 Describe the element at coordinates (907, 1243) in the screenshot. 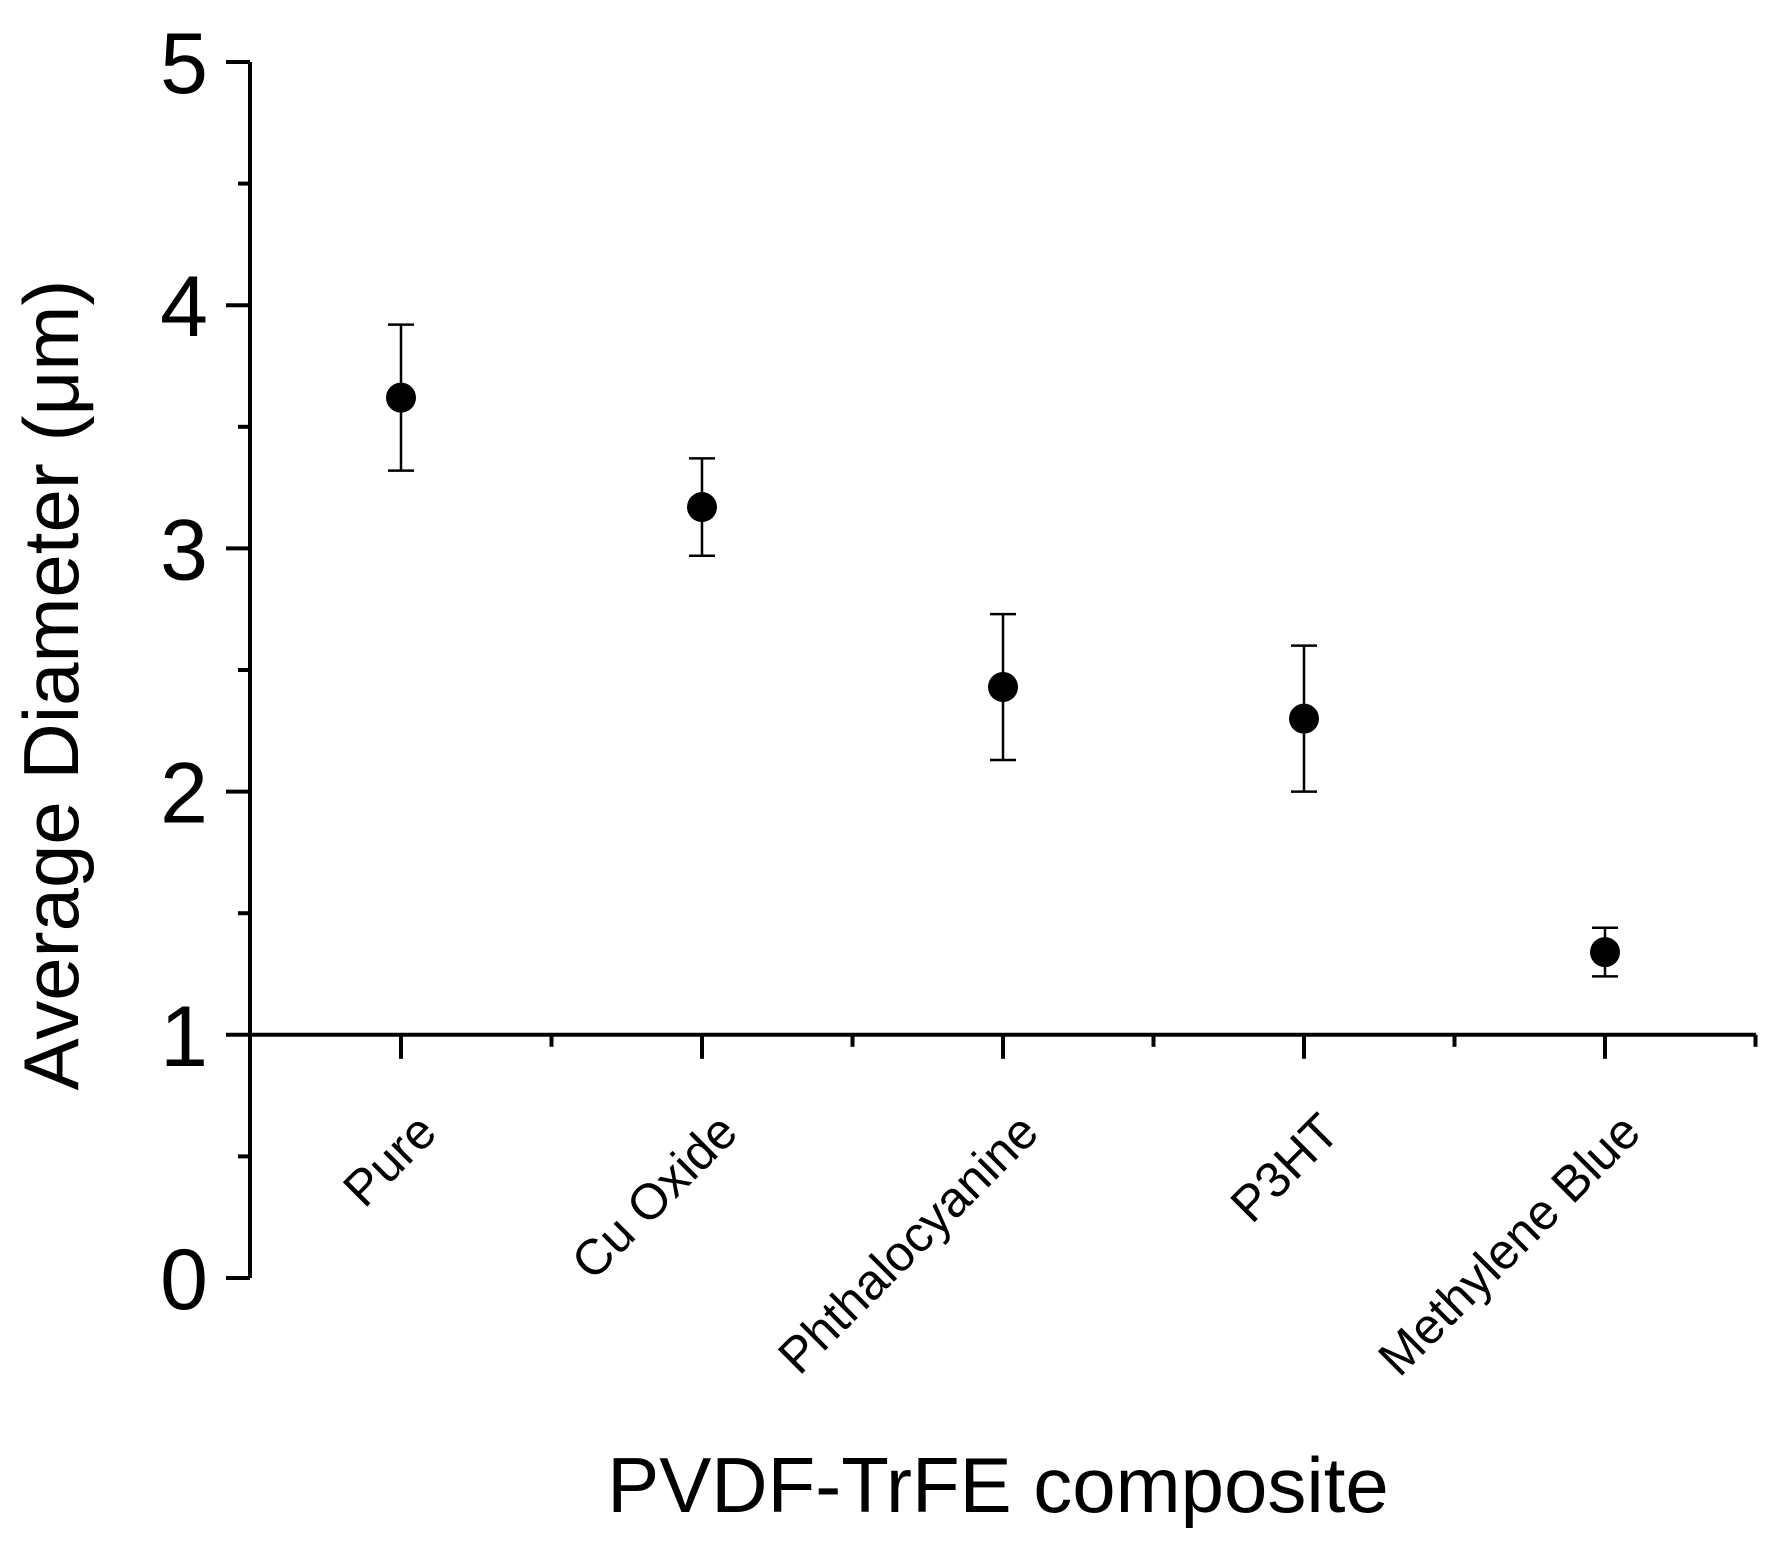

I see `x-tick-label: Phthalocyanine` at that location.